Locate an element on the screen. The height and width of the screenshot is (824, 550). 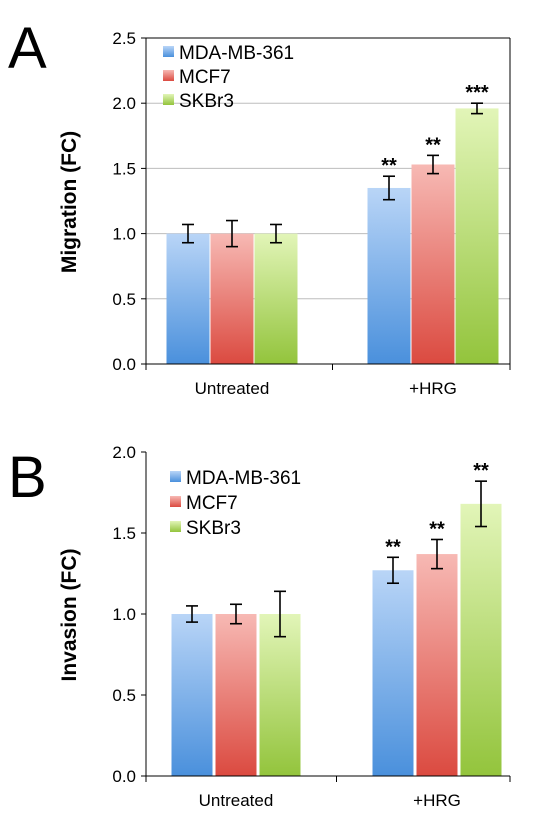
y-tick-labels: 0.0 0.5 1.0 1.5 2.0 is located at coordinates (124, 614).